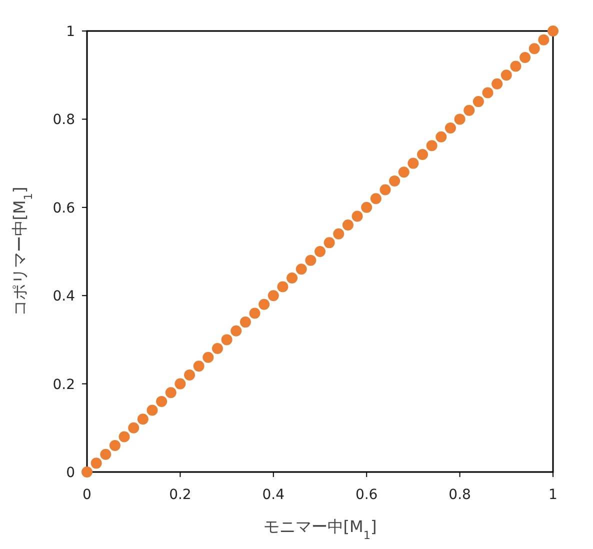  What do you see at coordinates (63, 384) in the screenshot?
I see `y-tick-label: 0.2` at bounding box center [63, 384].